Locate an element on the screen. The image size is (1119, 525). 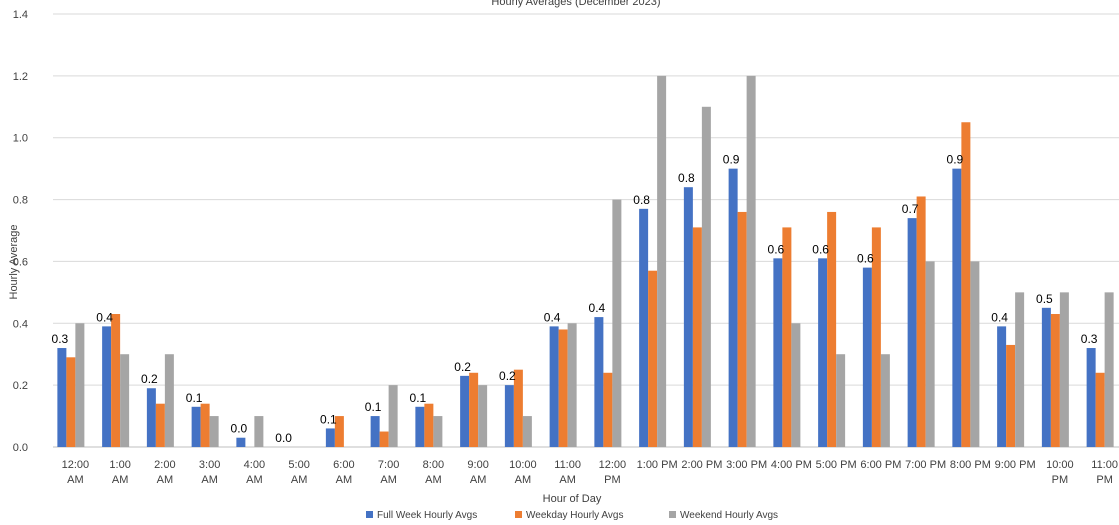
y-tick-label: 0.6 is located at coordinates (20, 262).